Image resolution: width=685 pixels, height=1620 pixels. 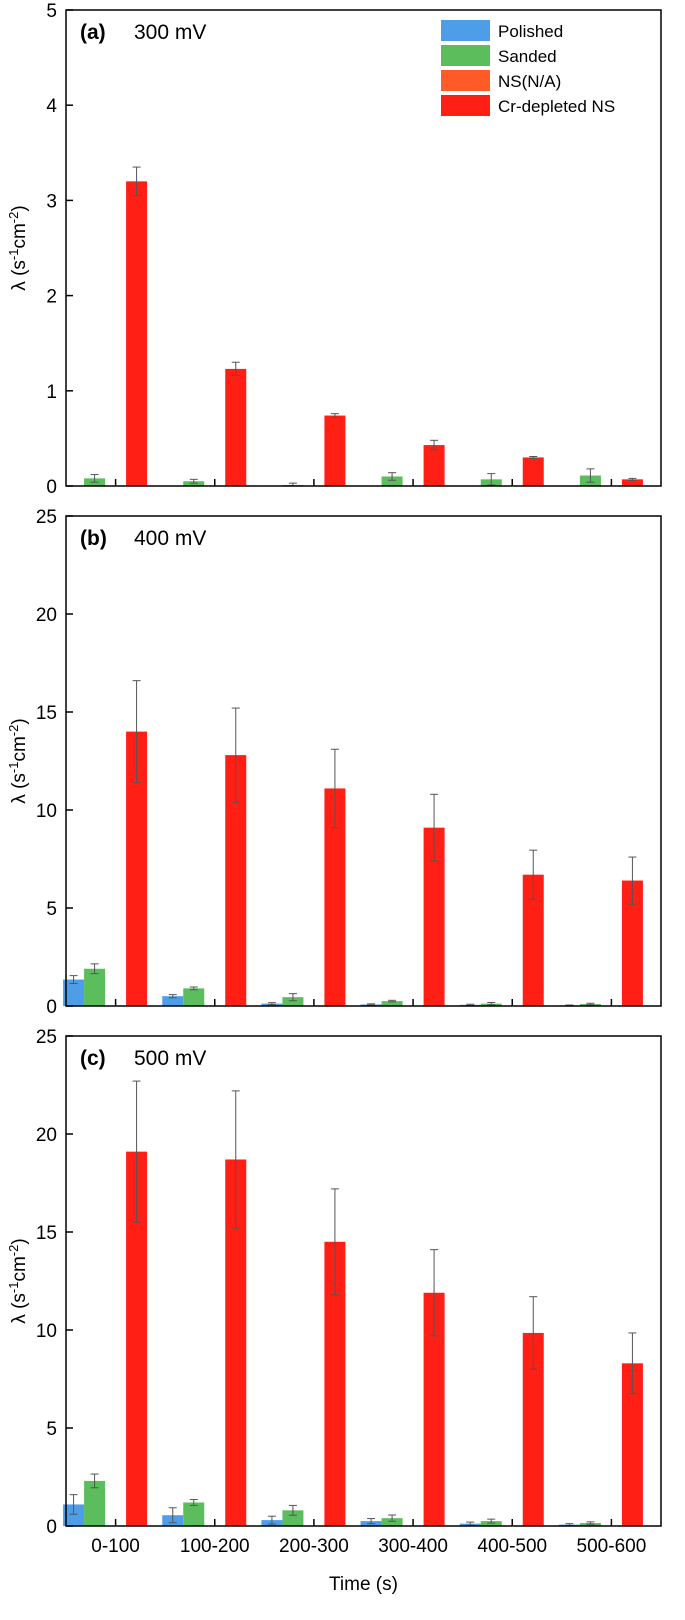 What do you see at coordinates (170, 32) in the screenshot?
I see `panel-voltage: 300 mV` at bounding box center [170, 32].